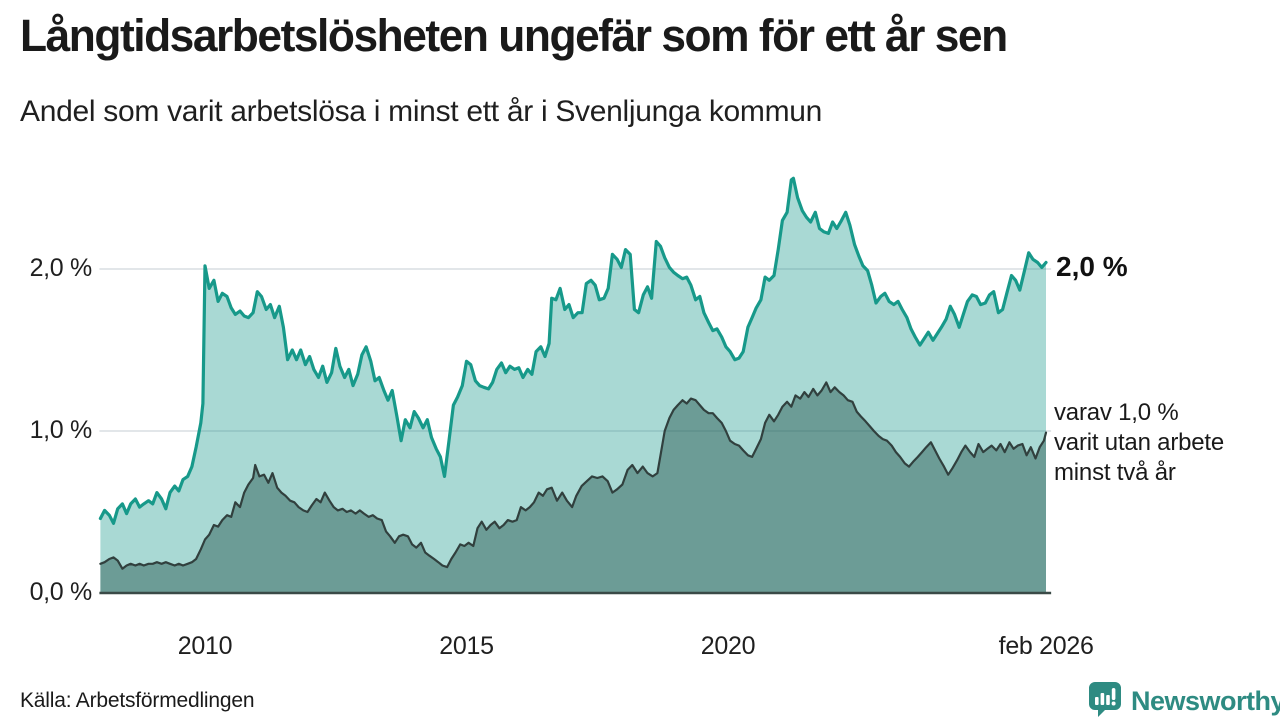  What do you see at coordinates (466, 646) in the screenshot?
I see `x-axis-tick-label: 2015` at bounding box center [466, 646].